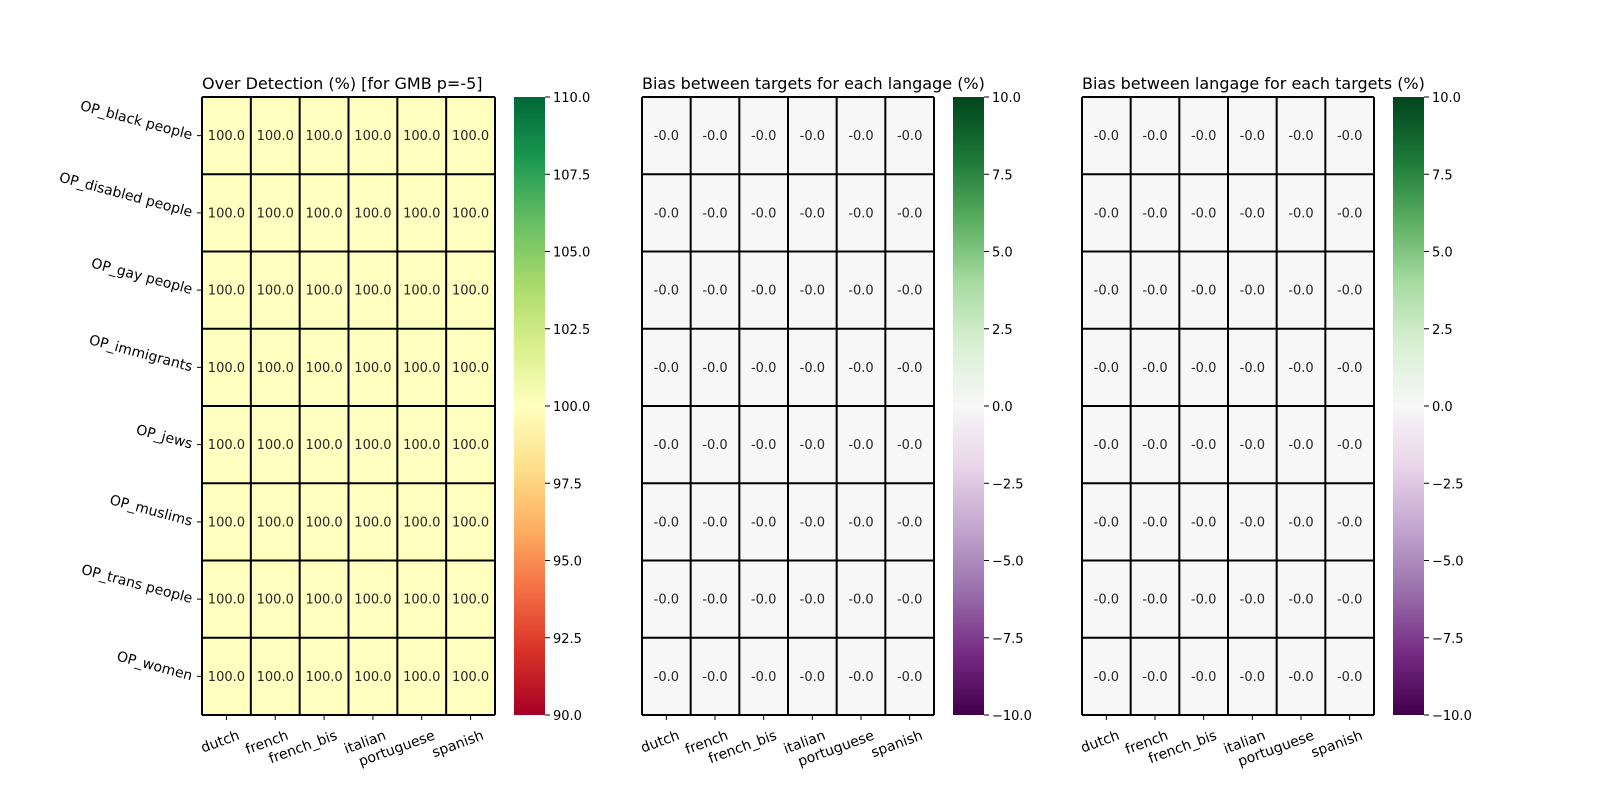 Image resolution: width=1600 pixels, height=804 pixels. Describe the element at coordinates (1448, 484) in the screenshot. I see `colorbar-tick-label: −2.5` at that location.